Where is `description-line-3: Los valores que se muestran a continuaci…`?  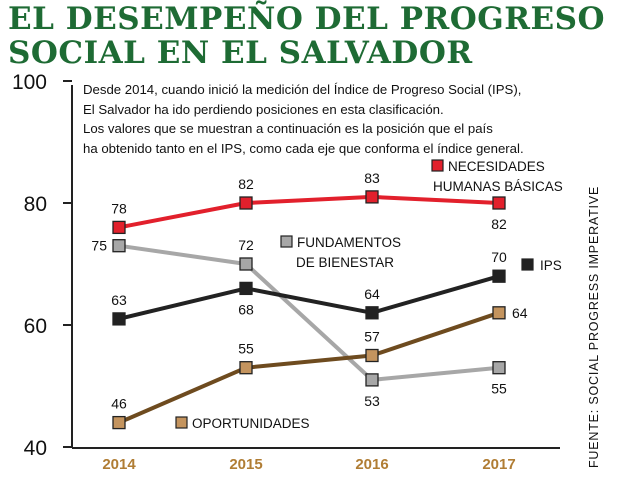 description-line-3: Los valores que se muestran a continuaci… is located at coordinates (288, 129).